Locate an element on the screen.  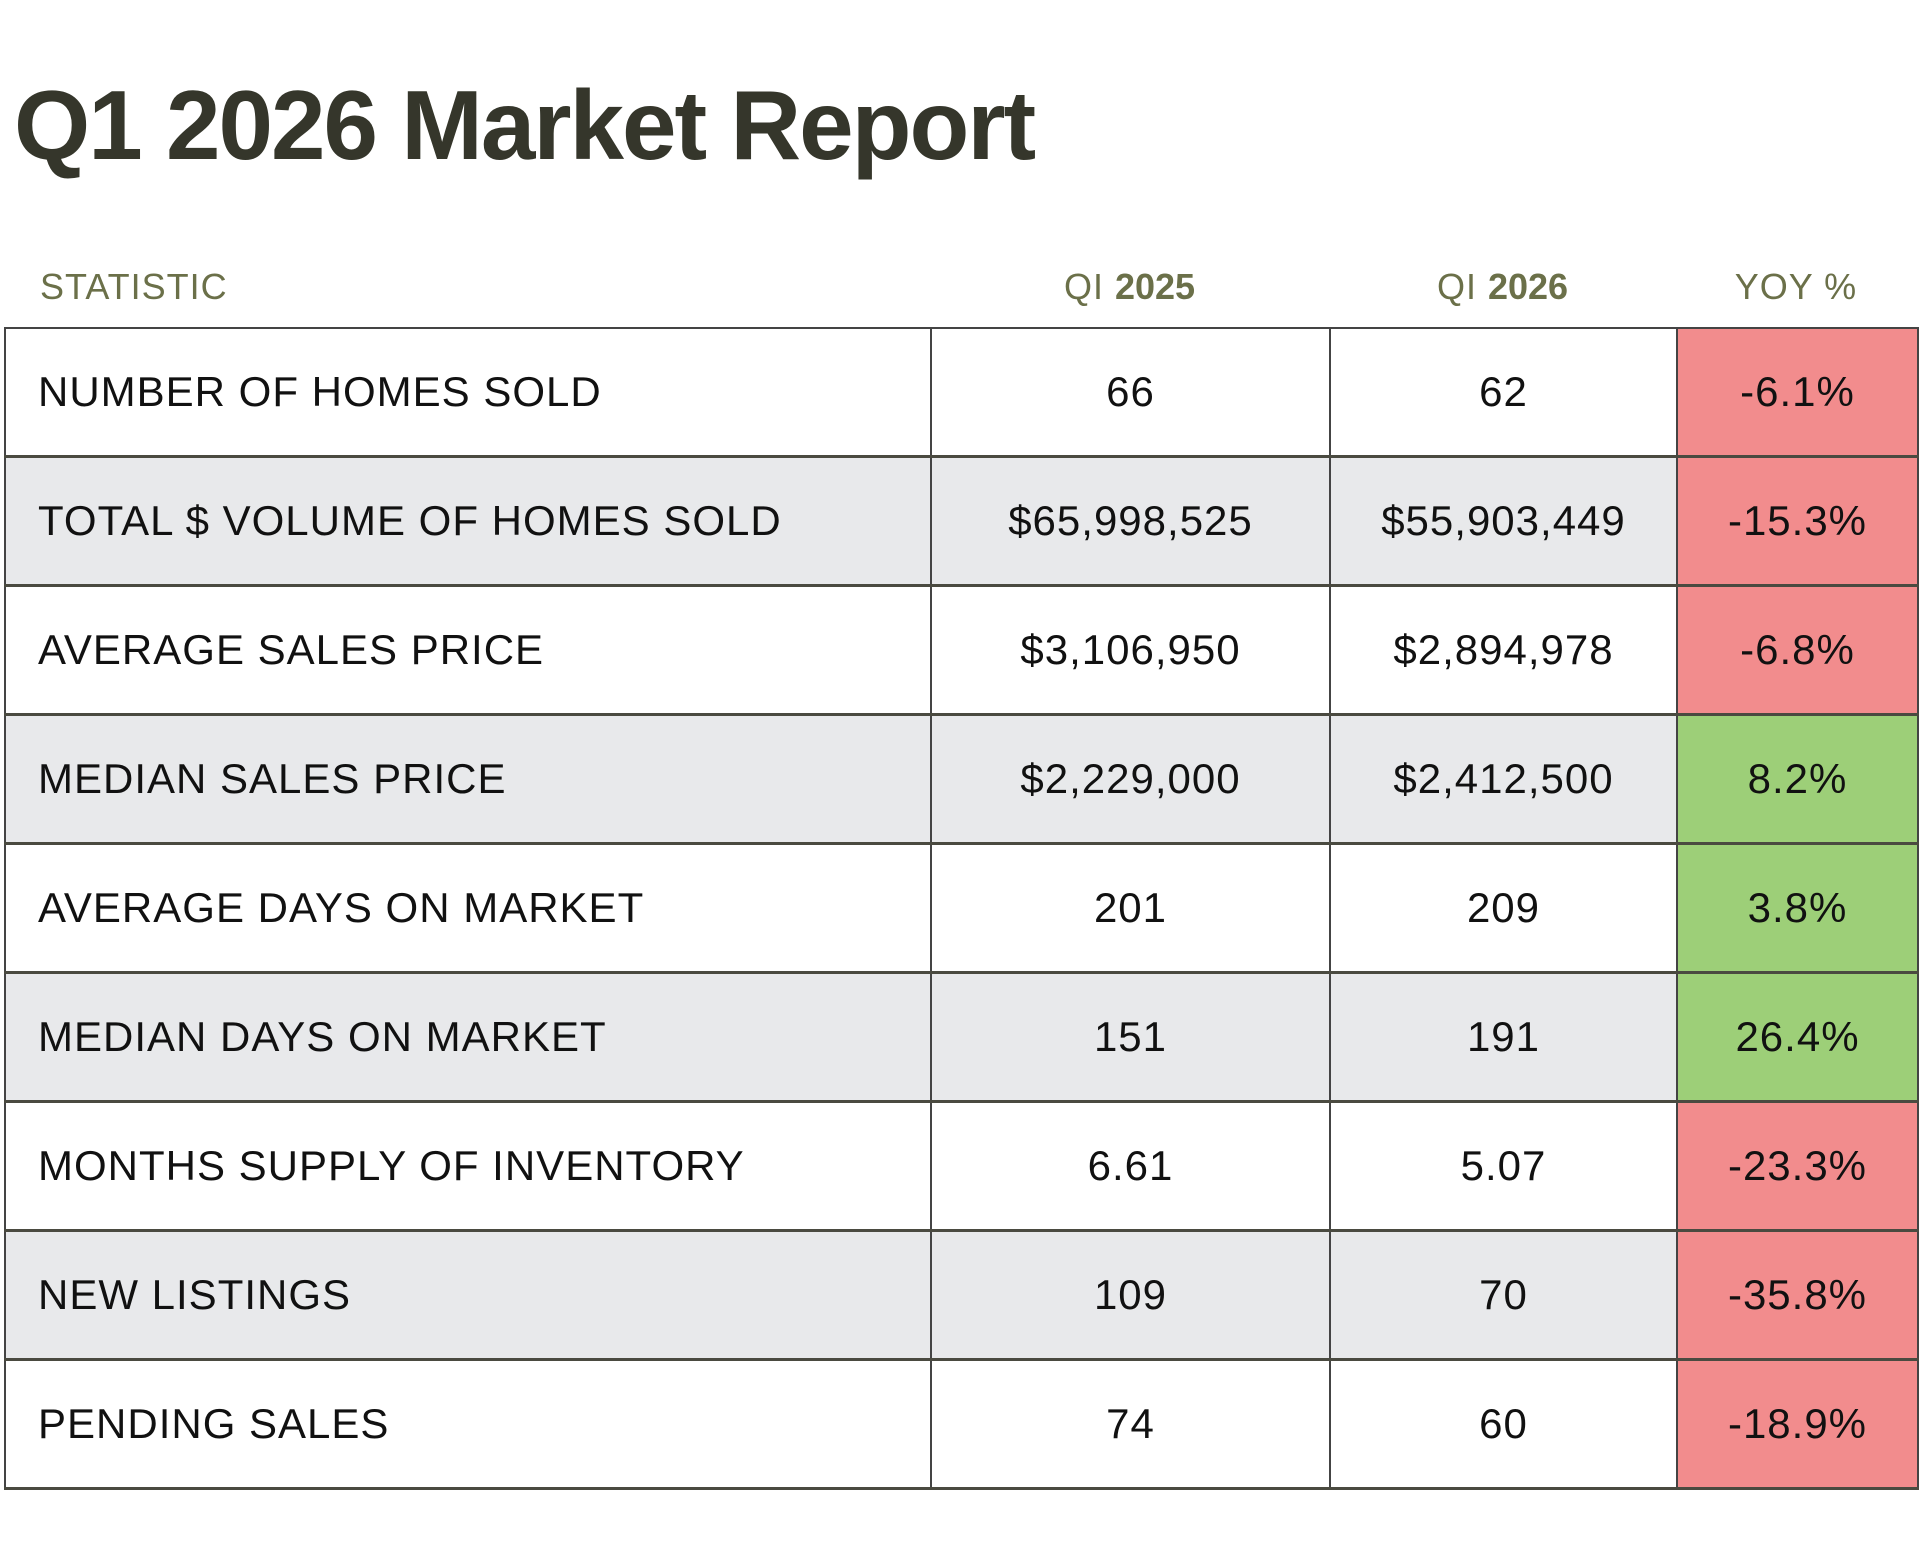
statistic-label: NEW LISTINGS is located at coordinates (468, 1295).